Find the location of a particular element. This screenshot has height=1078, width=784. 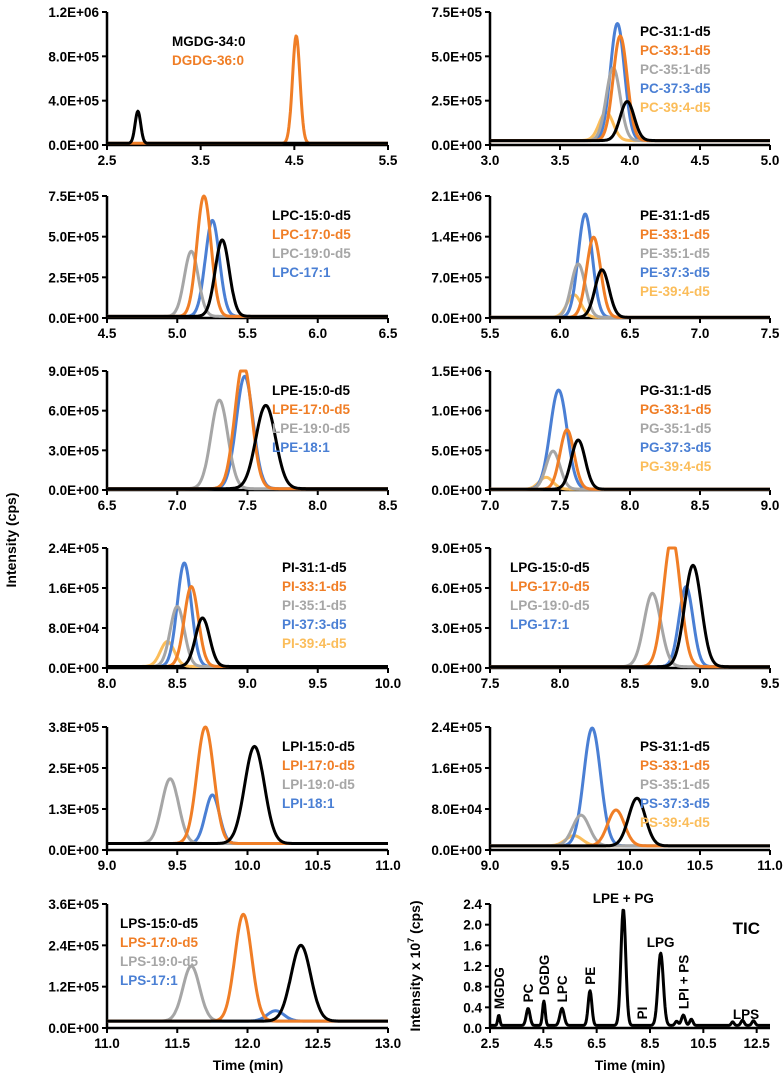

y-tick-label: 4.0E+05 is located at coordinates (73, 101).